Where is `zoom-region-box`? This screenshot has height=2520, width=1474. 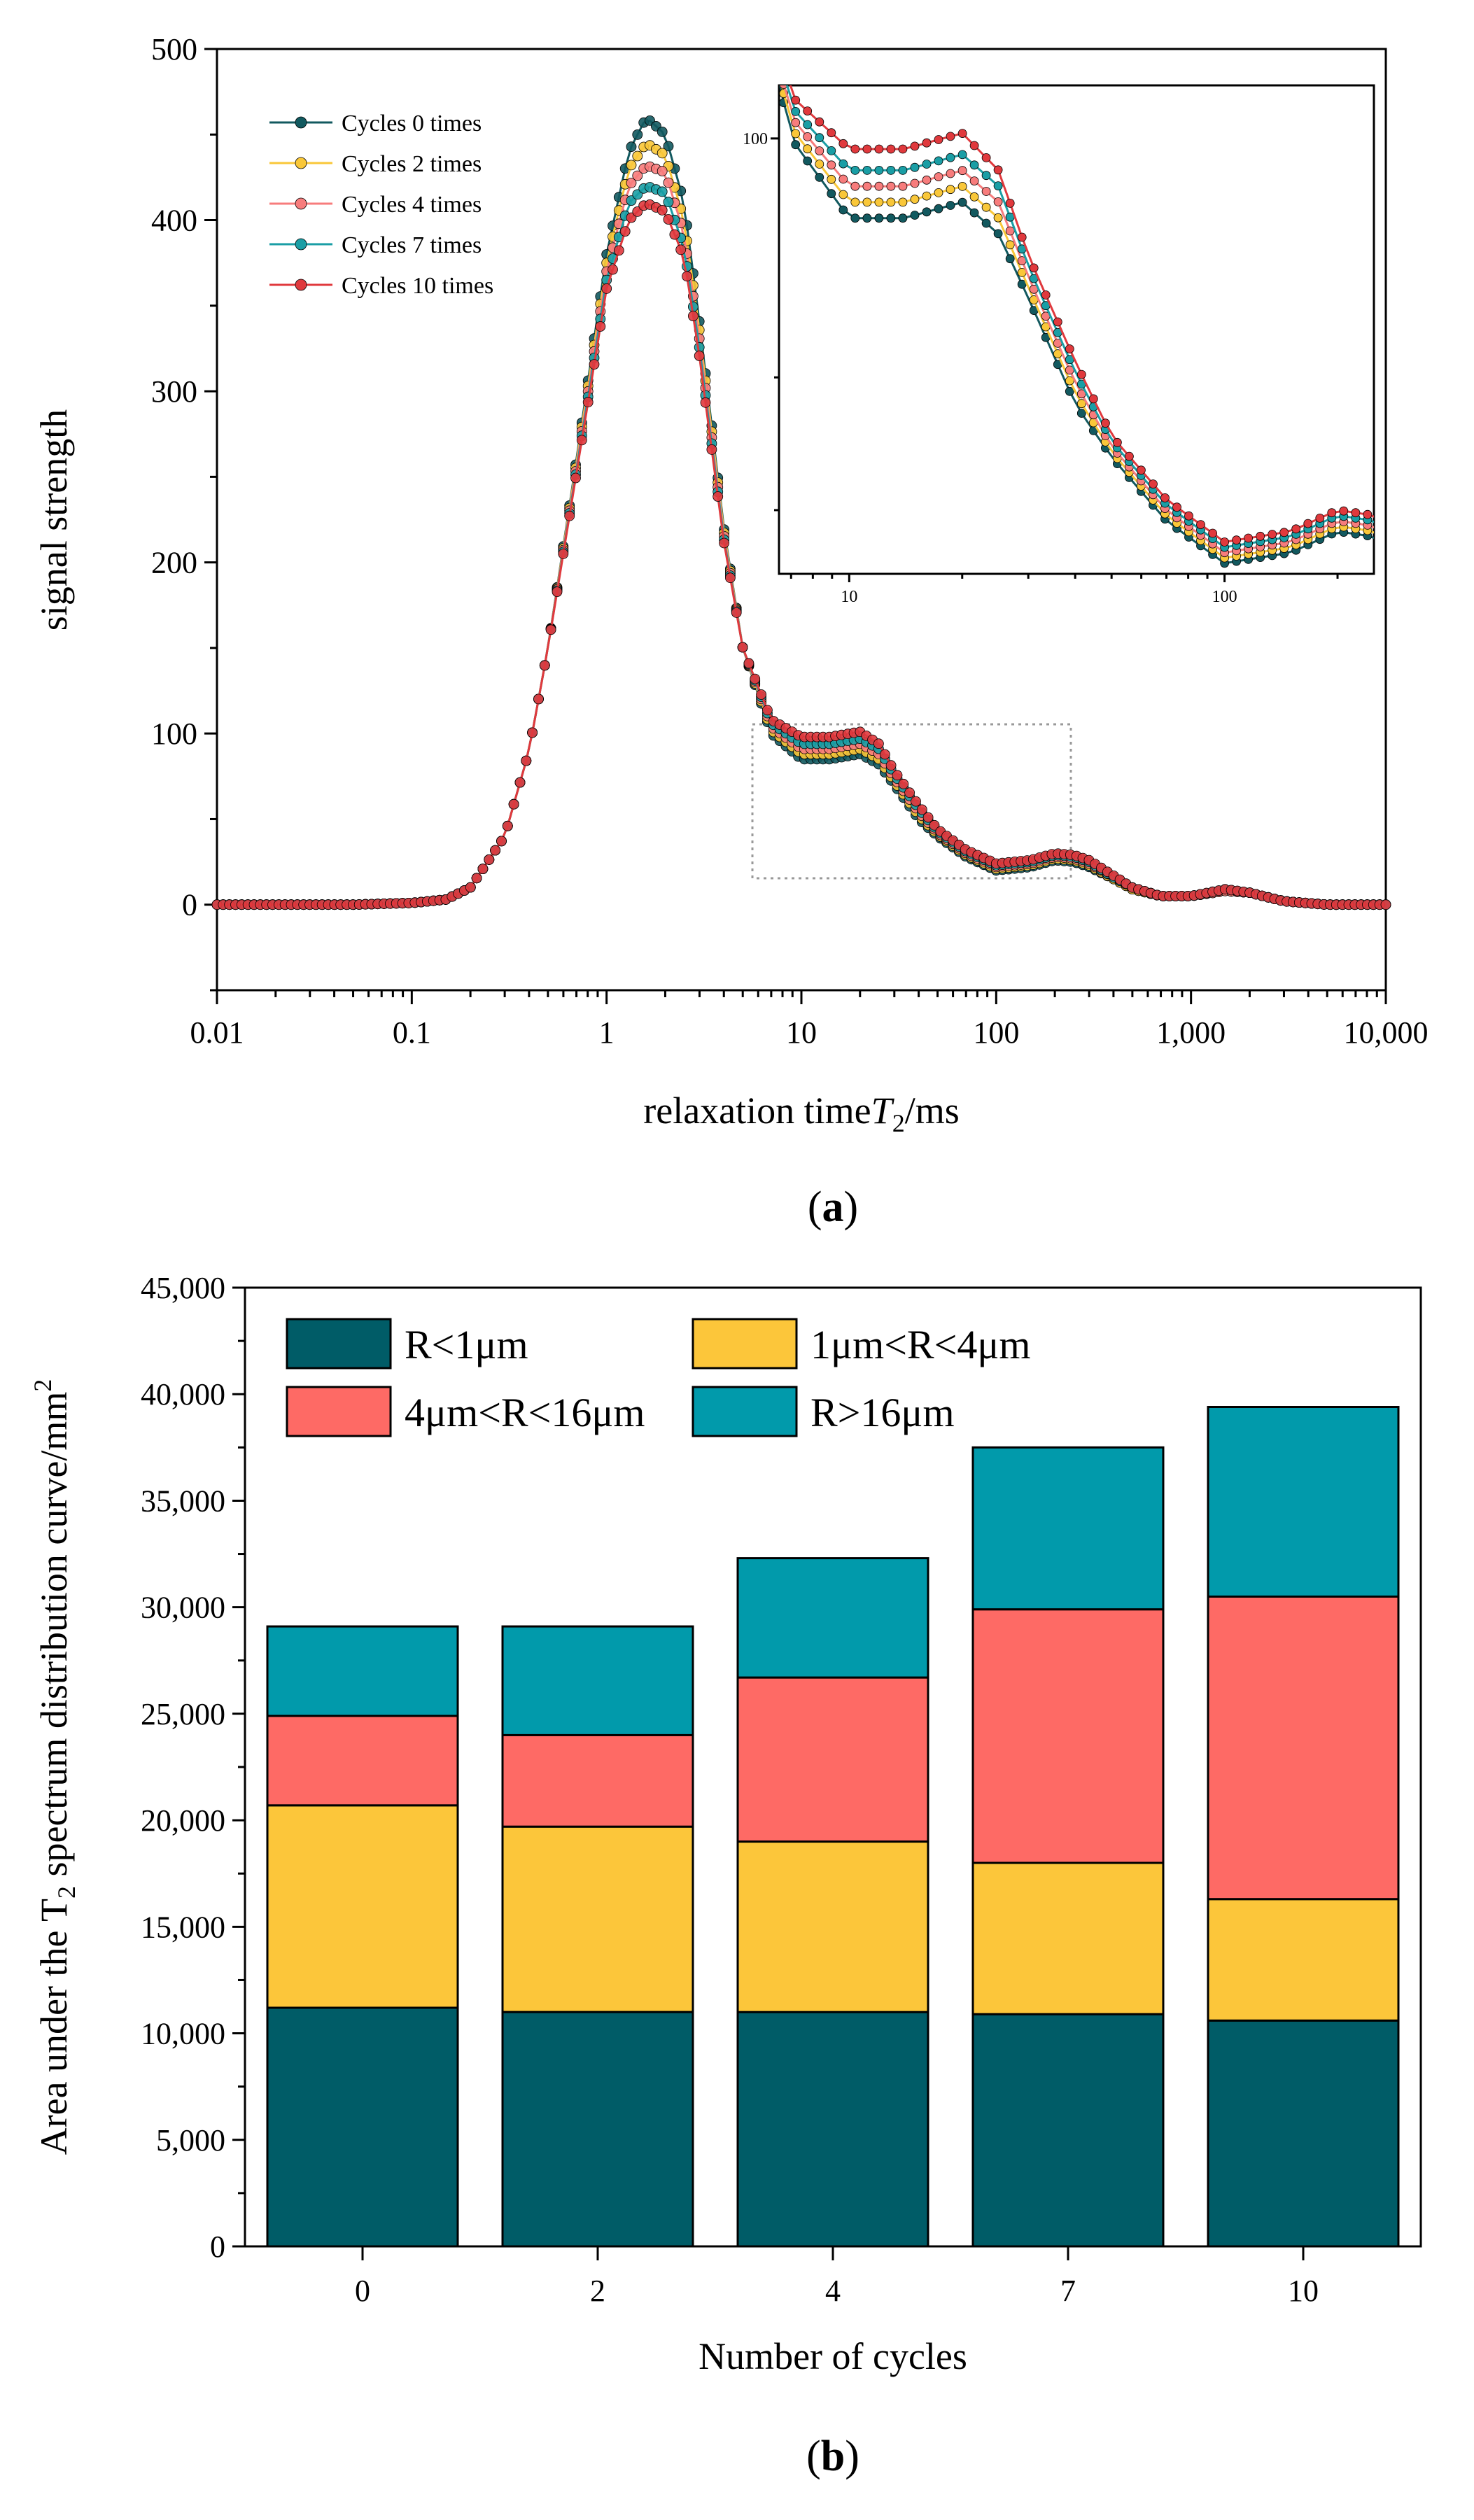 zoom-region-box is located at coordinates (912, 801).